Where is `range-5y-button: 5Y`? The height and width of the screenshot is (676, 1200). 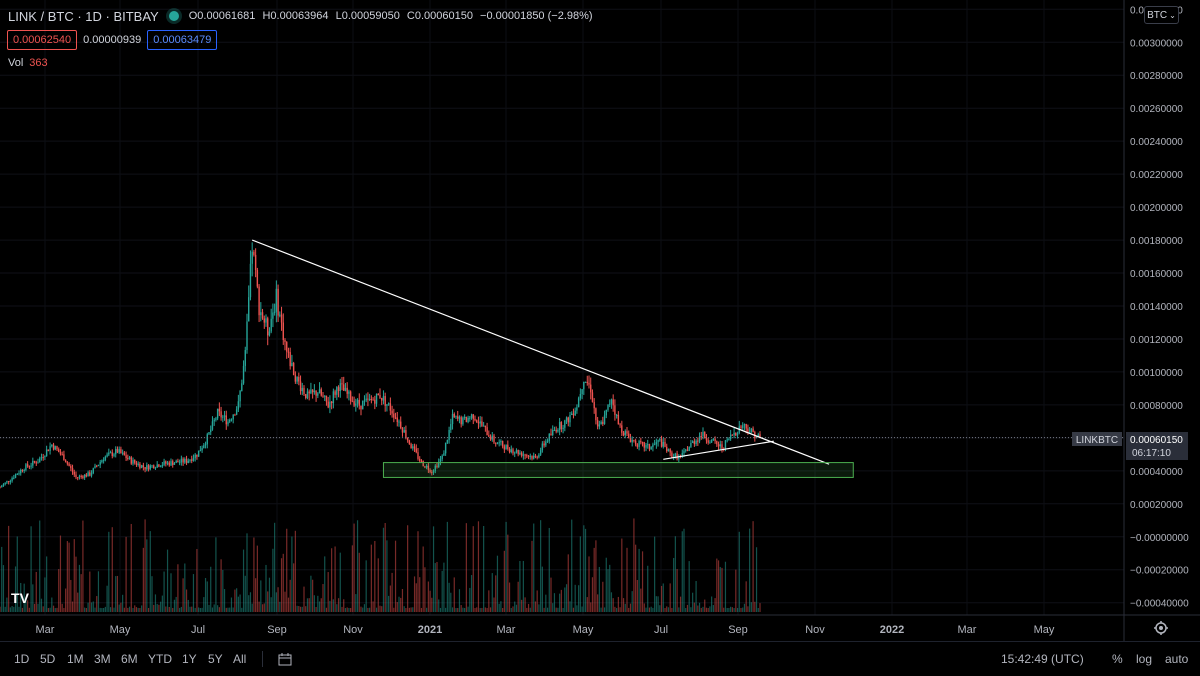
range-5y-button: 5Y is located at coordinates (215, 659).